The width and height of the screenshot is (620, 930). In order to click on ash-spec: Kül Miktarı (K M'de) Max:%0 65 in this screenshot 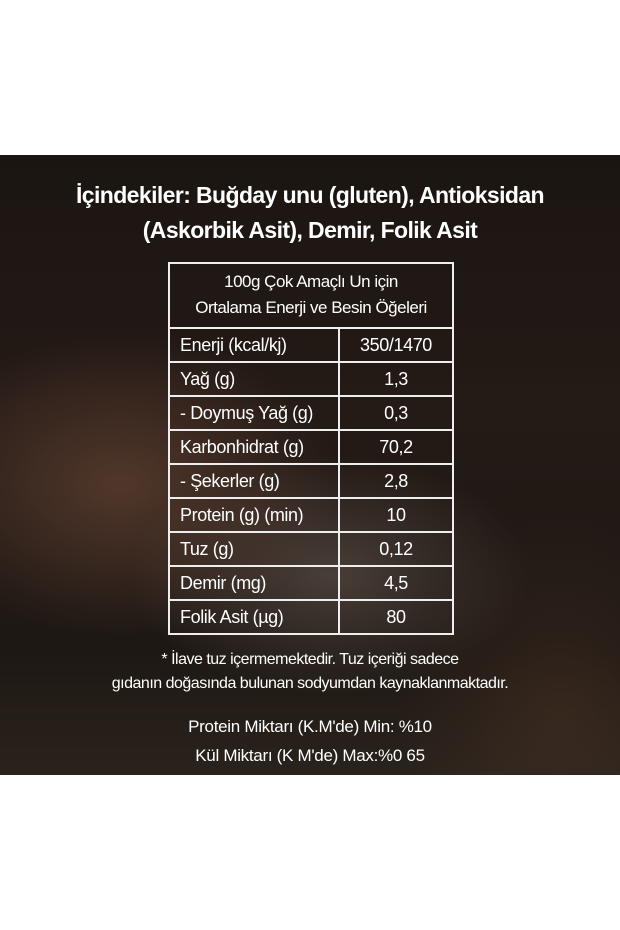, I will do `click(310, 755)`.